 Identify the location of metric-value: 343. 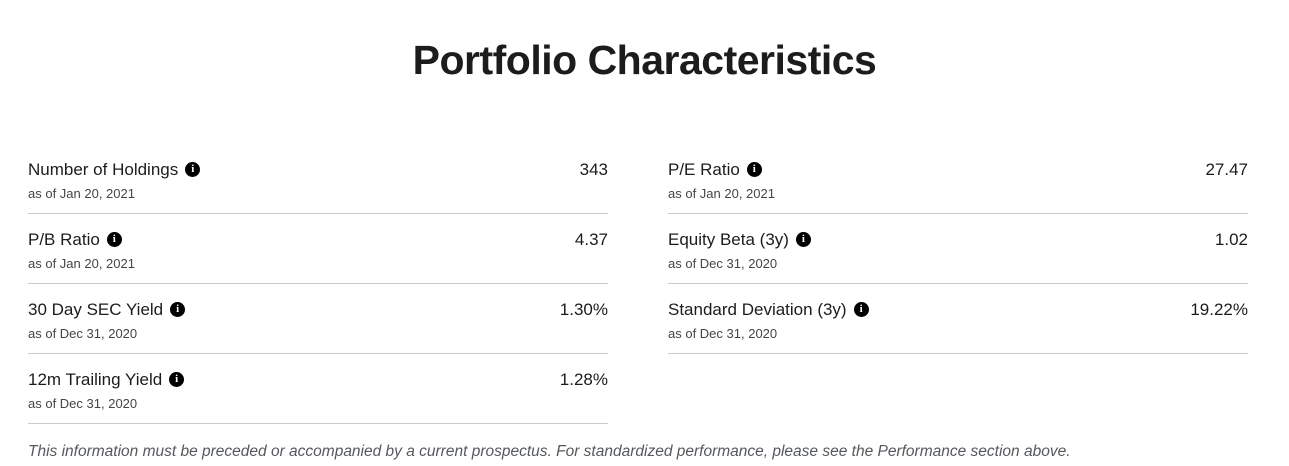
(593, 170).